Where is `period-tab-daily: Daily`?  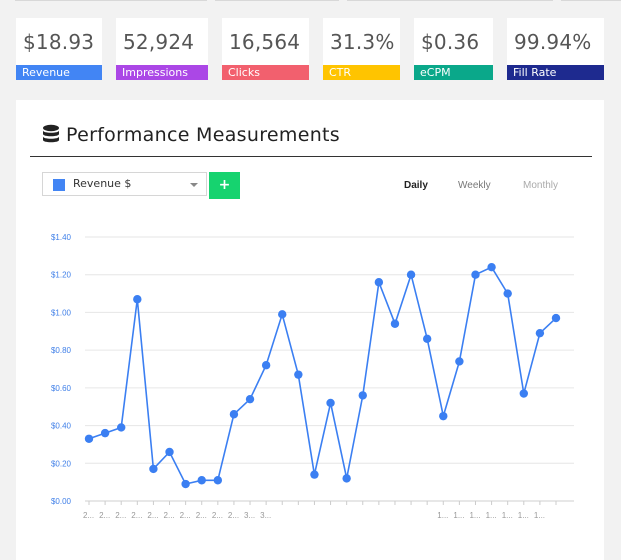
period-tab-daily: Daily is located at coordinates (416, 185).